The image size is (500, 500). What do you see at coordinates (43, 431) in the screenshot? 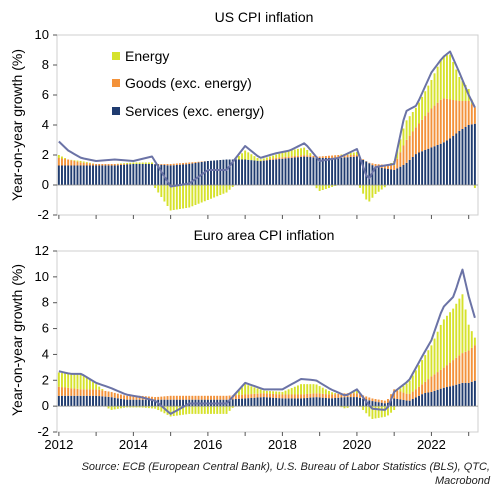
I see `ea-y-tick-label: -2` at bounding box center [43, 431].